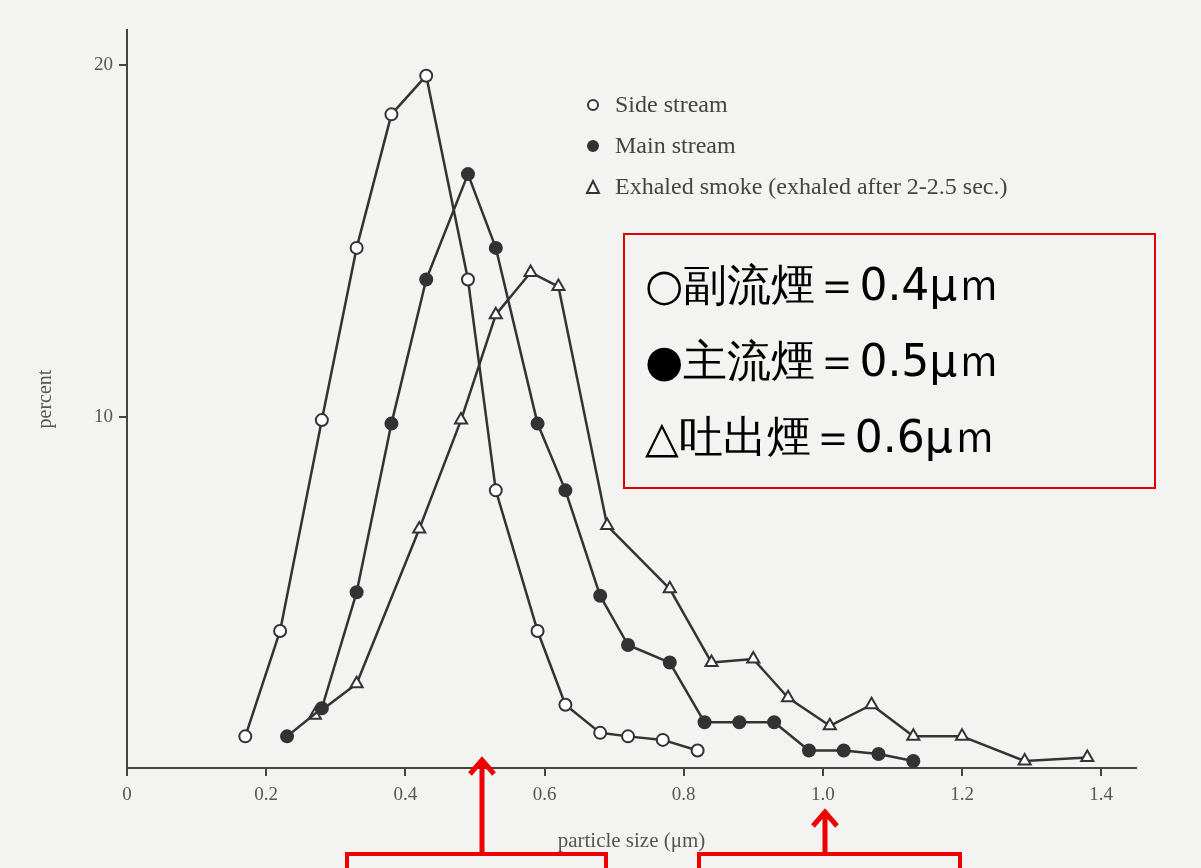 This screenshot has height=868, width=1201. Describe the element at coordinates (544, 794) in the screenshot. I see `x-tick-label: 0.6` at that location.